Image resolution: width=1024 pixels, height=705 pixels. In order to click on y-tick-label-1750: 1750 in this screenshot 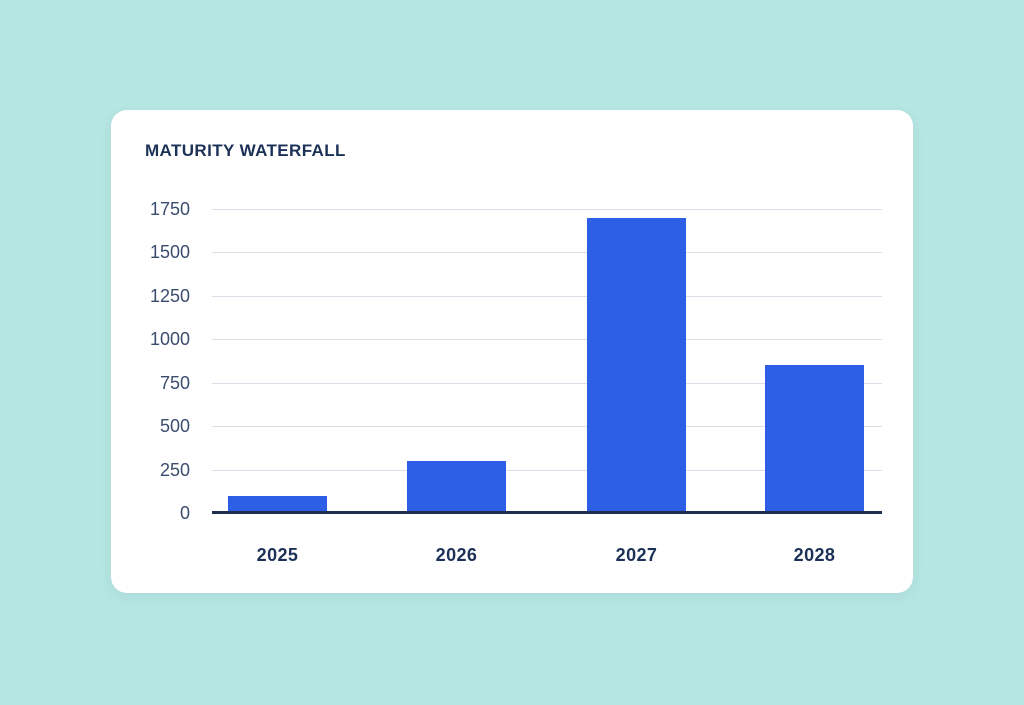, I will do `click(169, 209)`.